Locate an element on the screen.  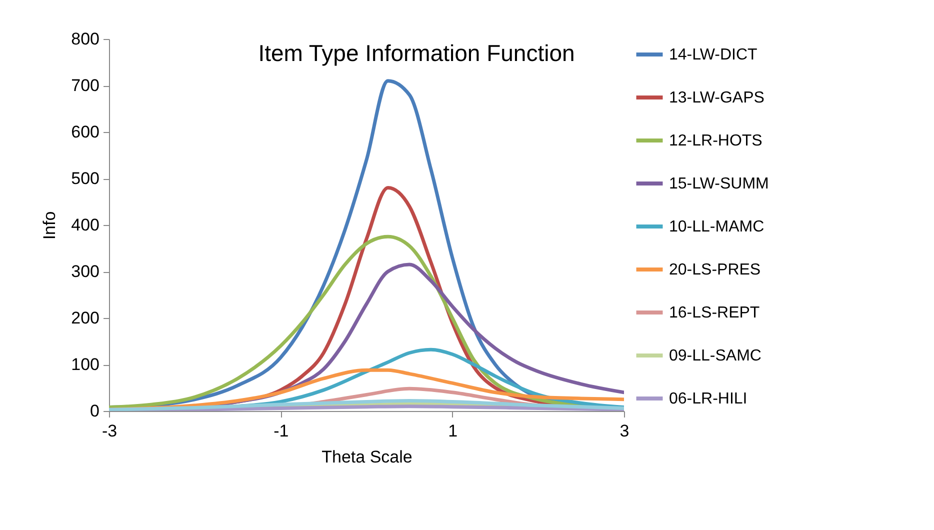
legend-label: 20-LS-PRES is located at coordinates (715, 270).